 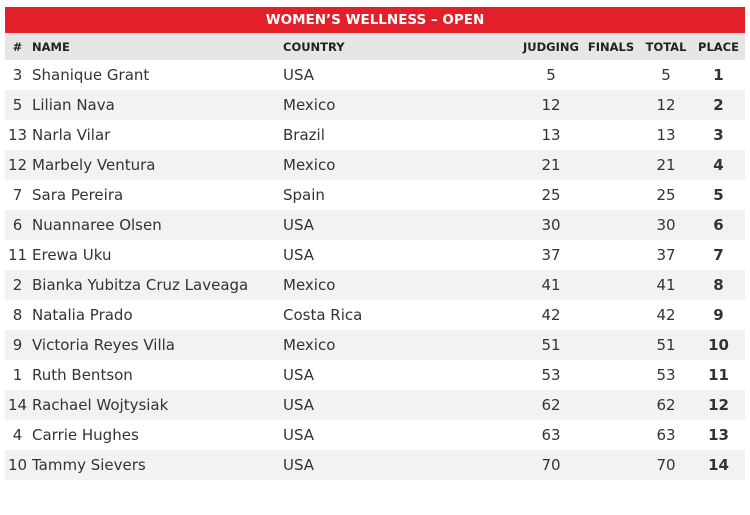 What do you see at coordinates (17, 165) in the screenshot?
I see `competitor-number: 12` at bounding box center [17, 165].